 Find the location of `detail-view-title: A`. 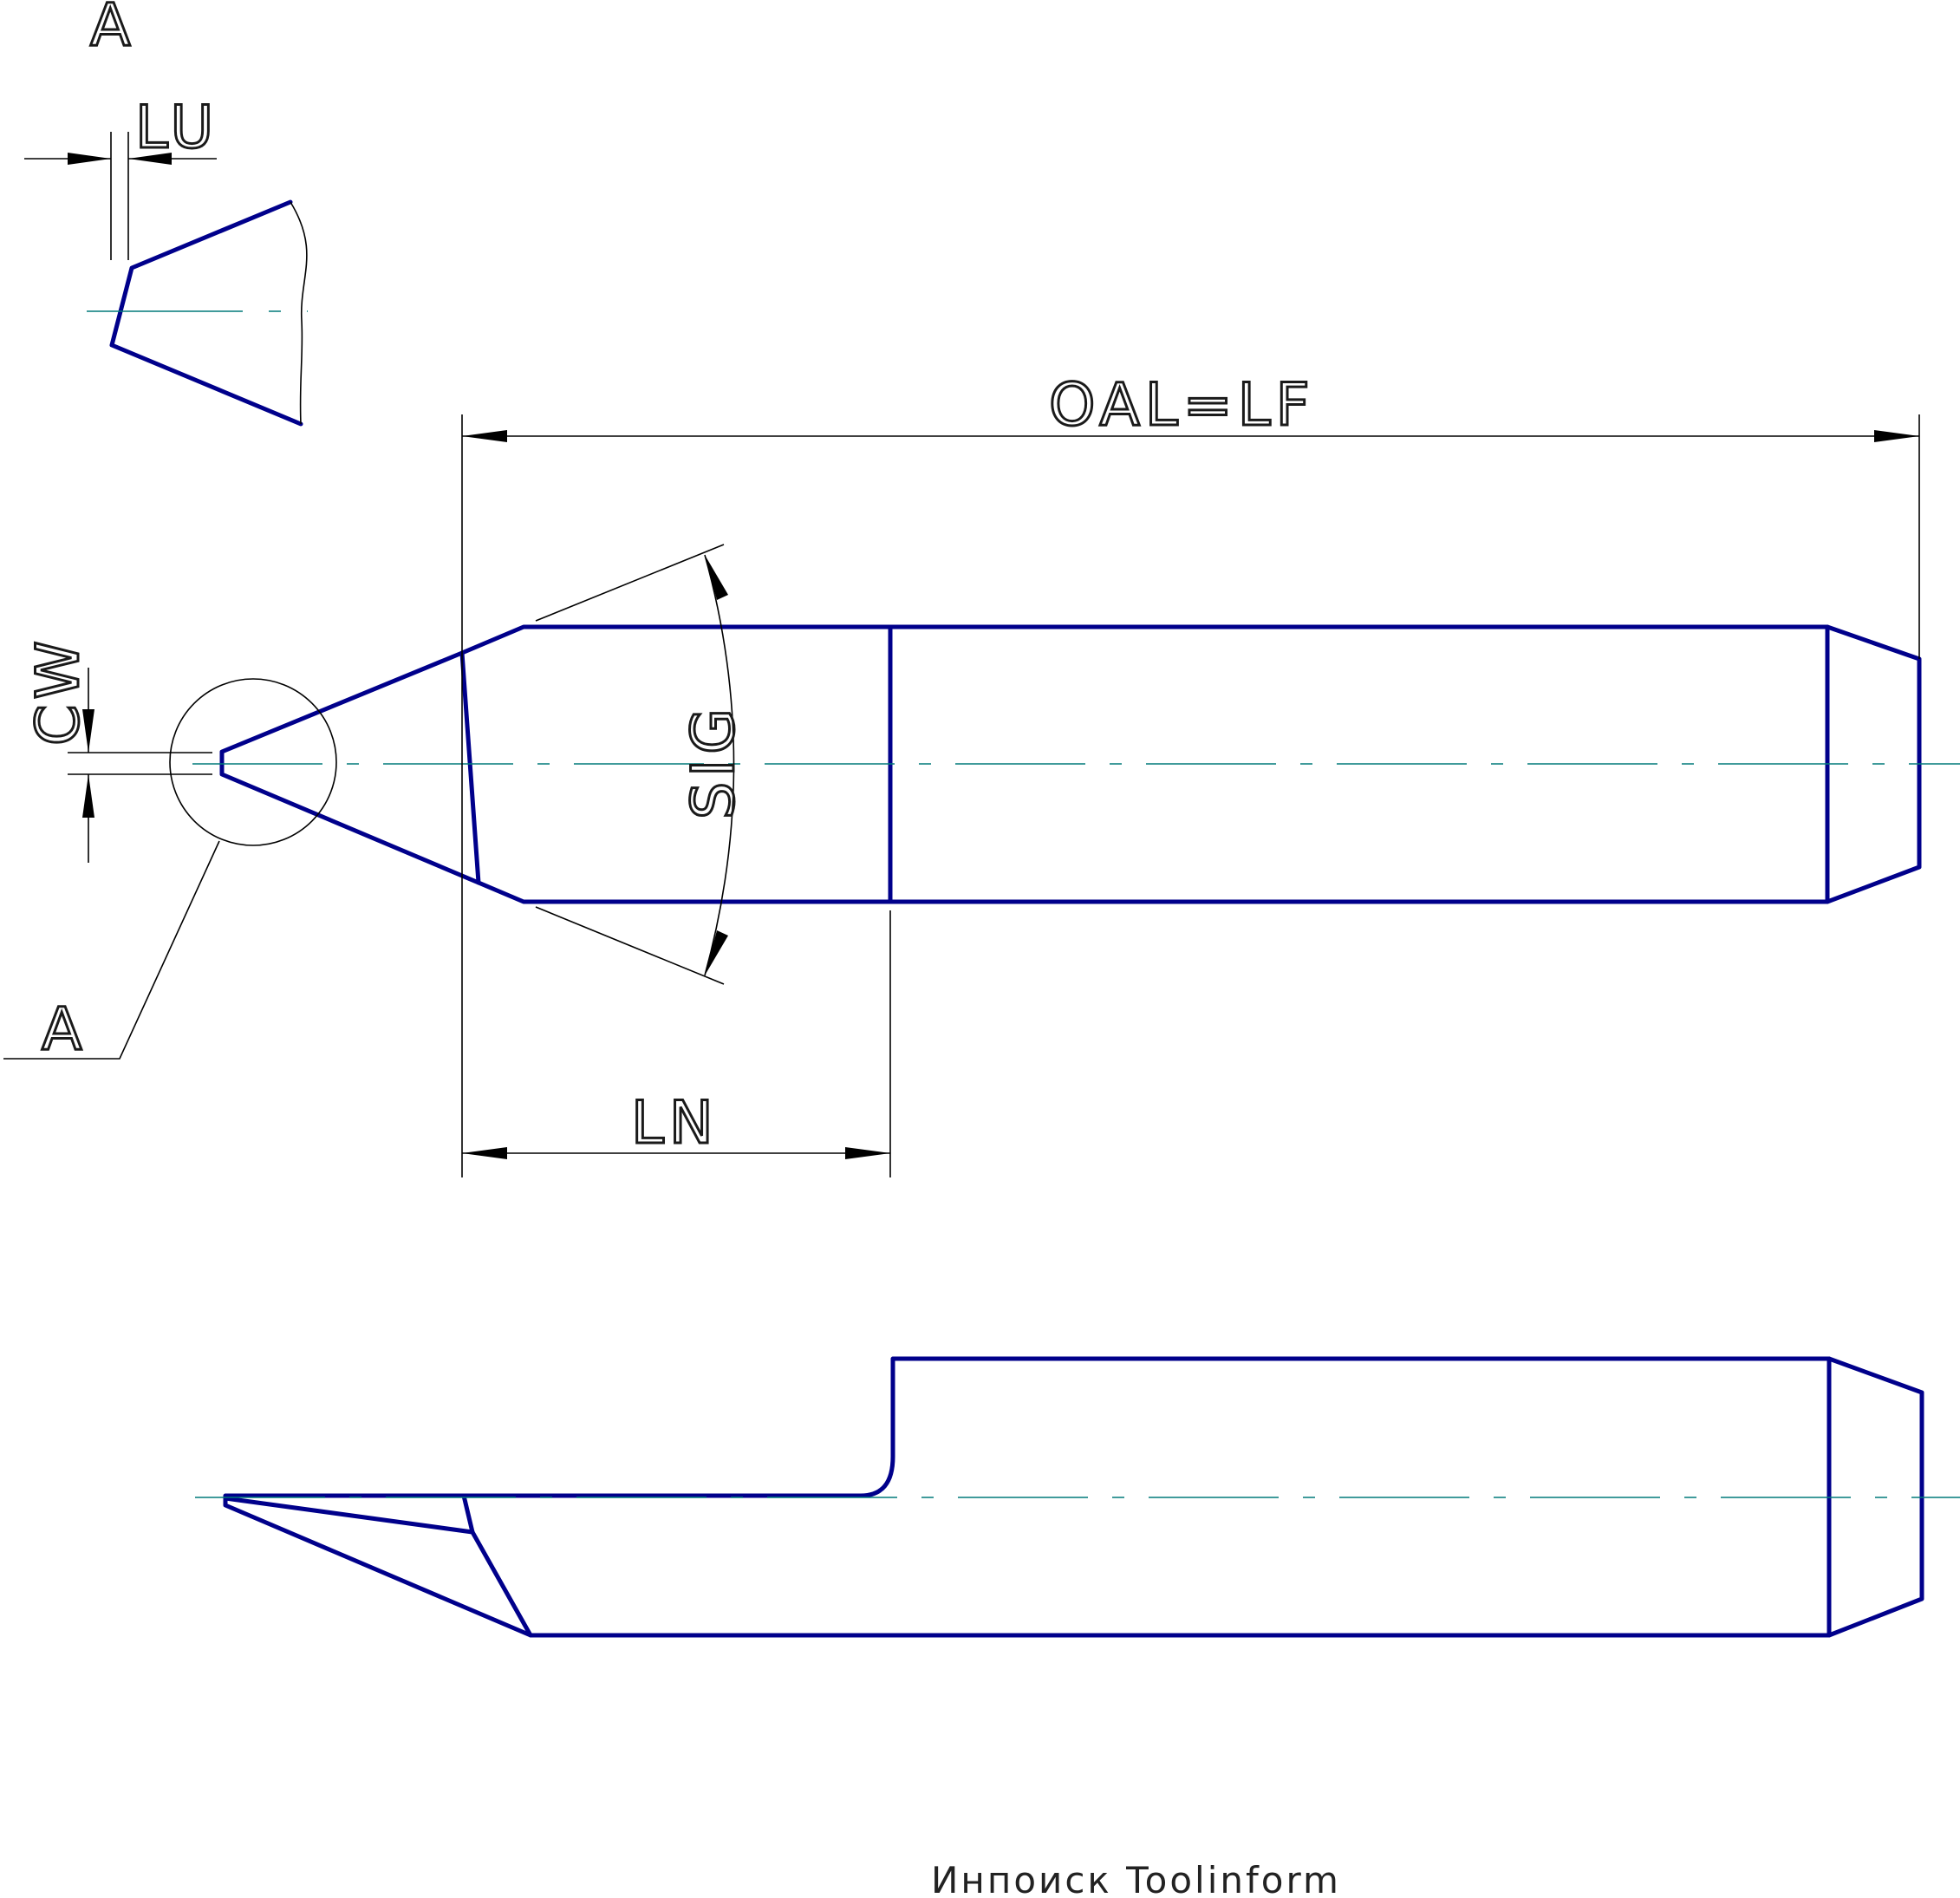

detail-view-title: A is located at coordinates (113, 30).